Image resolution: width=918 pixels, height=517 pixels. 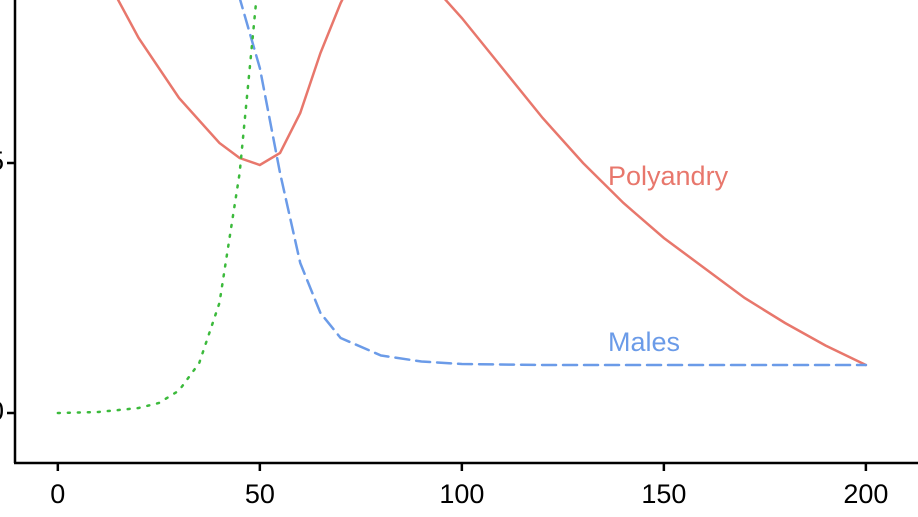 What do you see at coordinates (2, 161) in the screenshot?
I see `y-tick-label: 5` at bounding box center [2, 161].